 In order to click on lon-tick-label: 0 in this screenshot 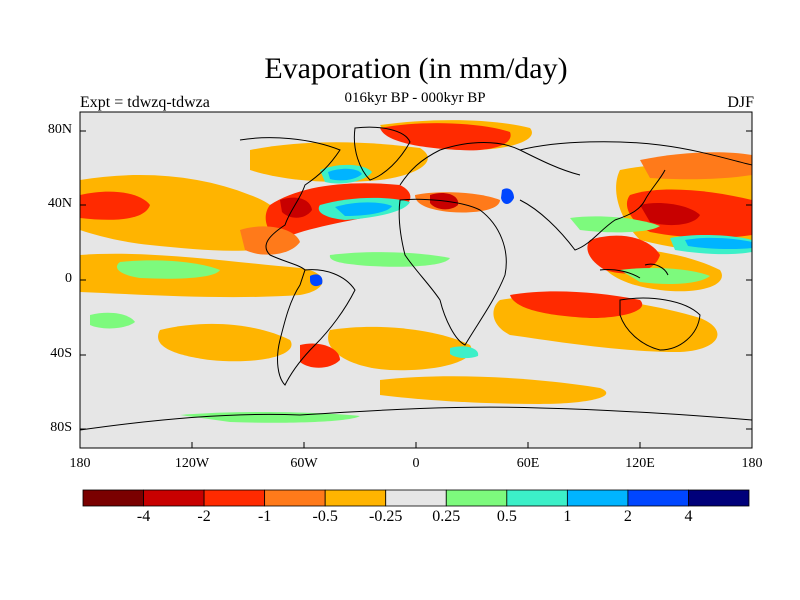, I will do `click(416, 463)`.